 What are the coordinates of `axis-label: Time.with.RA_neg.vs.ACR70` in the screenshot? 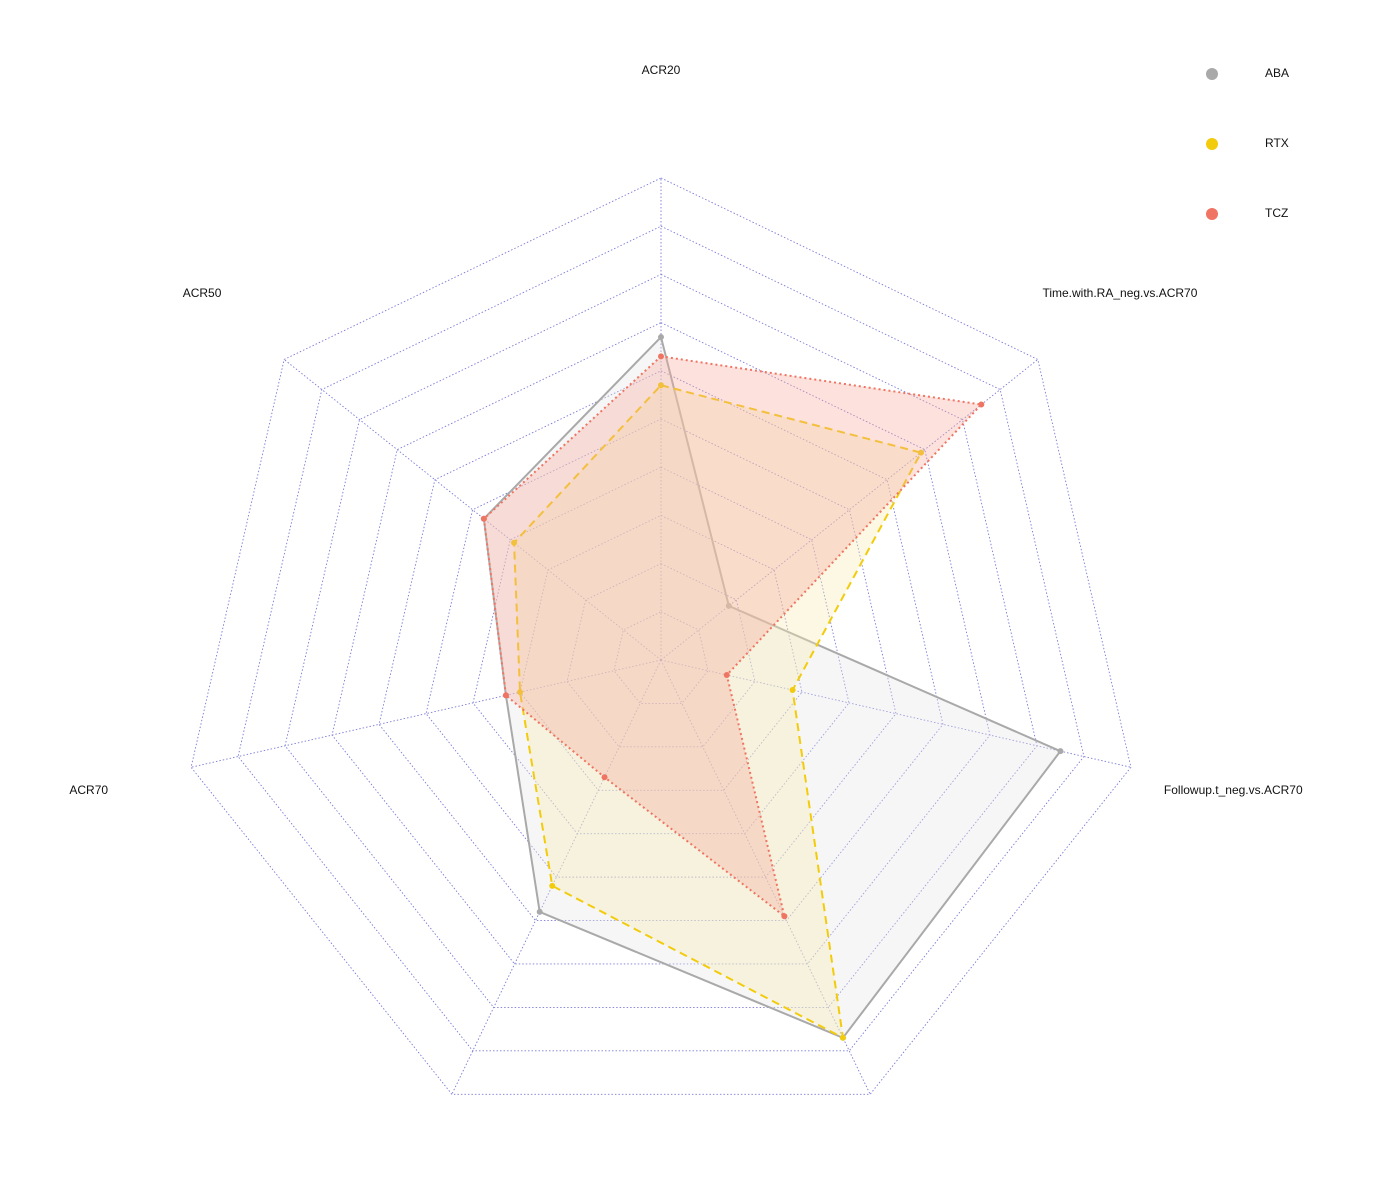 It's located at (1119, 293).